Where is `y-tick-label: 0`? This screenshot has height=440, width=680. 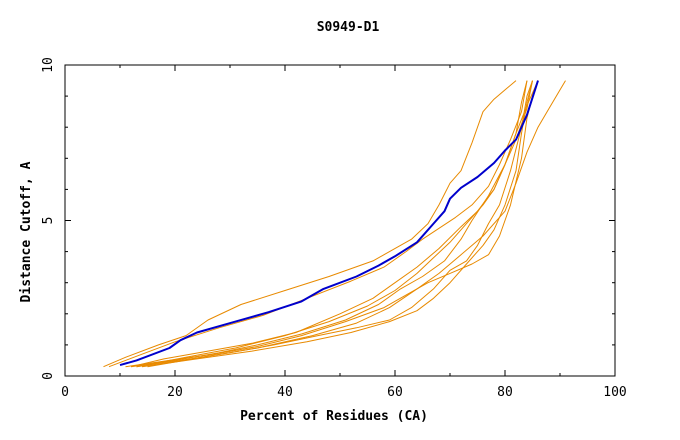
y-tick-label: 0 is located at coordinates (48, 376).